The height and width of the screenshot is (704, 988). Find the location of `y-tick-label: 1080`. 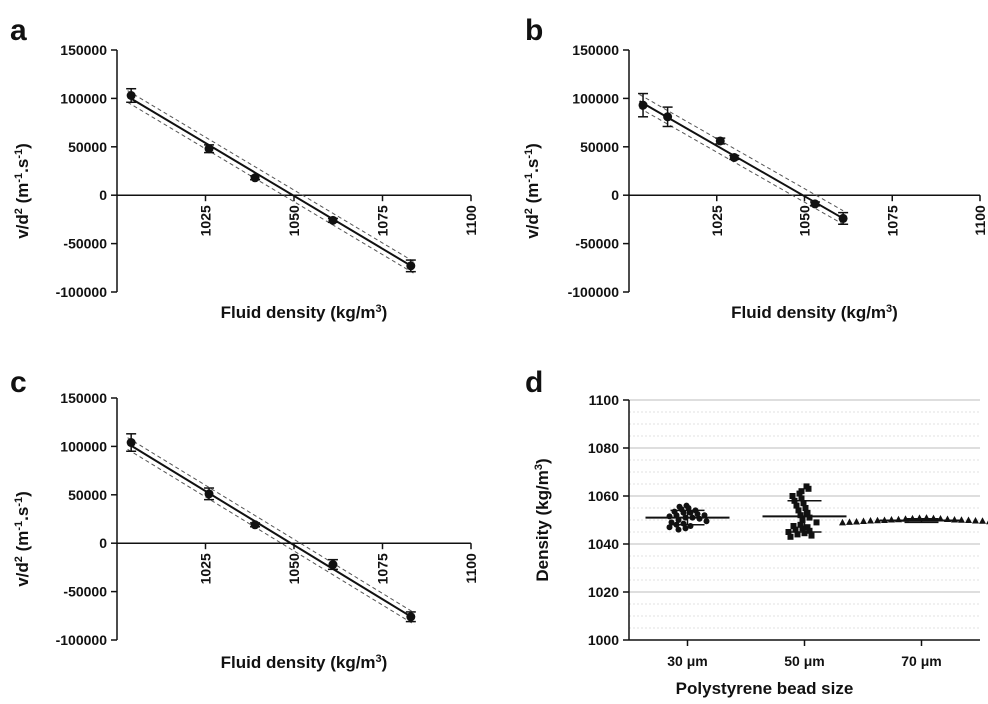

y-tick-label: 1080 is located at coordinates (603, 448).